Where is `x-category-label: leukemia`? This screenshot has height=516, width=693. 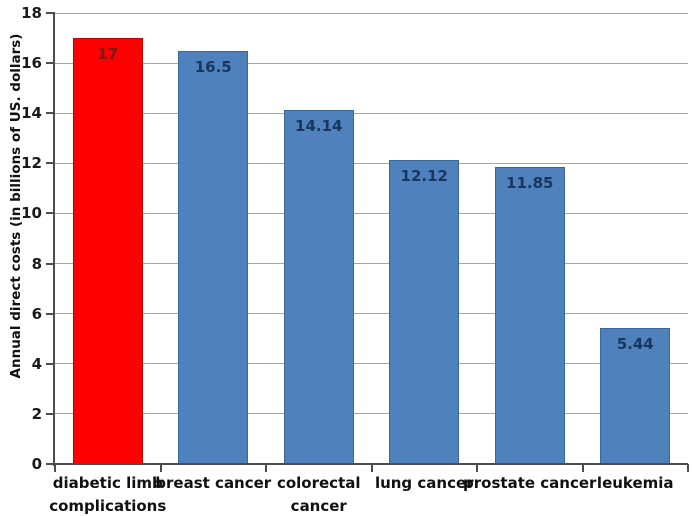 x-category-label: leukemia is located at coordinates (635, 483).